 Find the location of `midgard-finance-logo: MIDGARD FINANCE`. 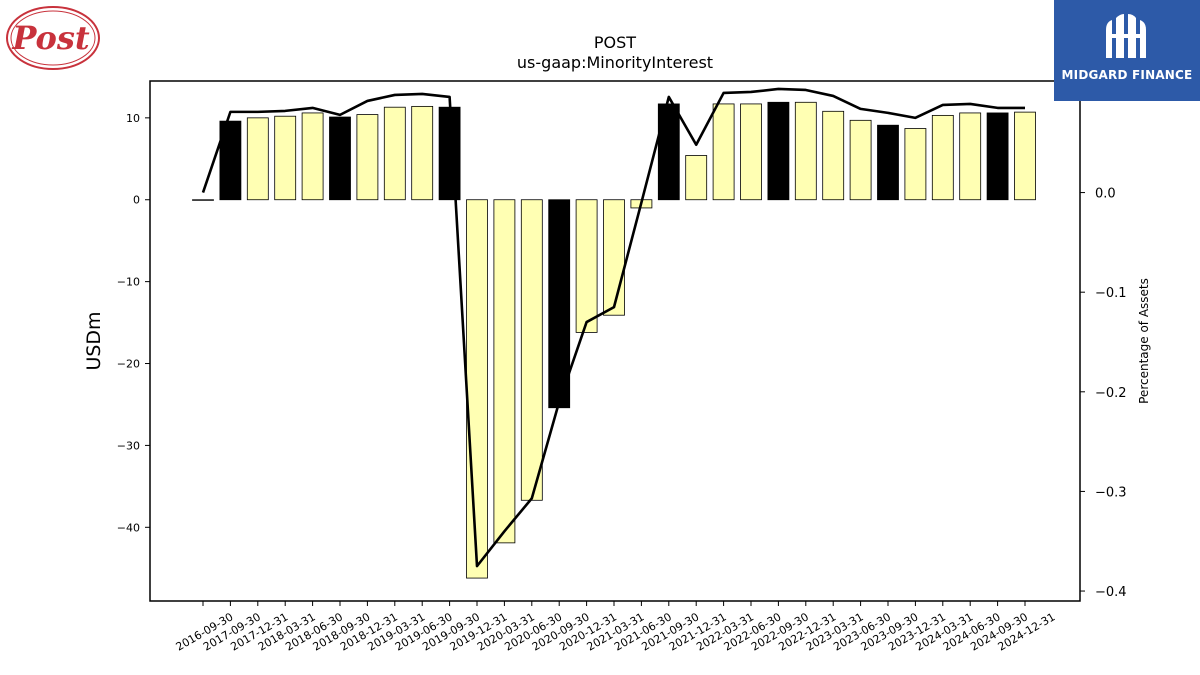

midgard-finance-logo: MIDGARD FINANCE is located at coordinates (1127, 50).